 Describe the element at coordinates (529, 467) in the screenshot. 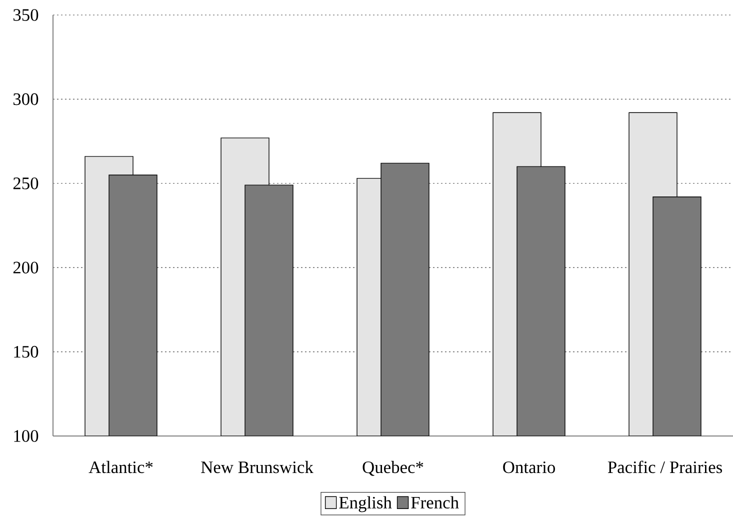

I see `x-tick-label: Ontario` at that location.